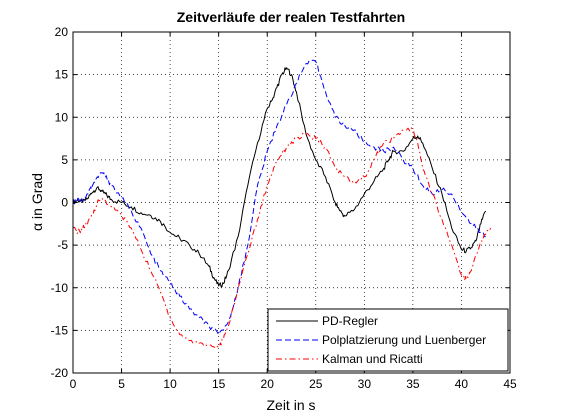  I want to click on legend-entry: PD-Regler, so click(350, 321).